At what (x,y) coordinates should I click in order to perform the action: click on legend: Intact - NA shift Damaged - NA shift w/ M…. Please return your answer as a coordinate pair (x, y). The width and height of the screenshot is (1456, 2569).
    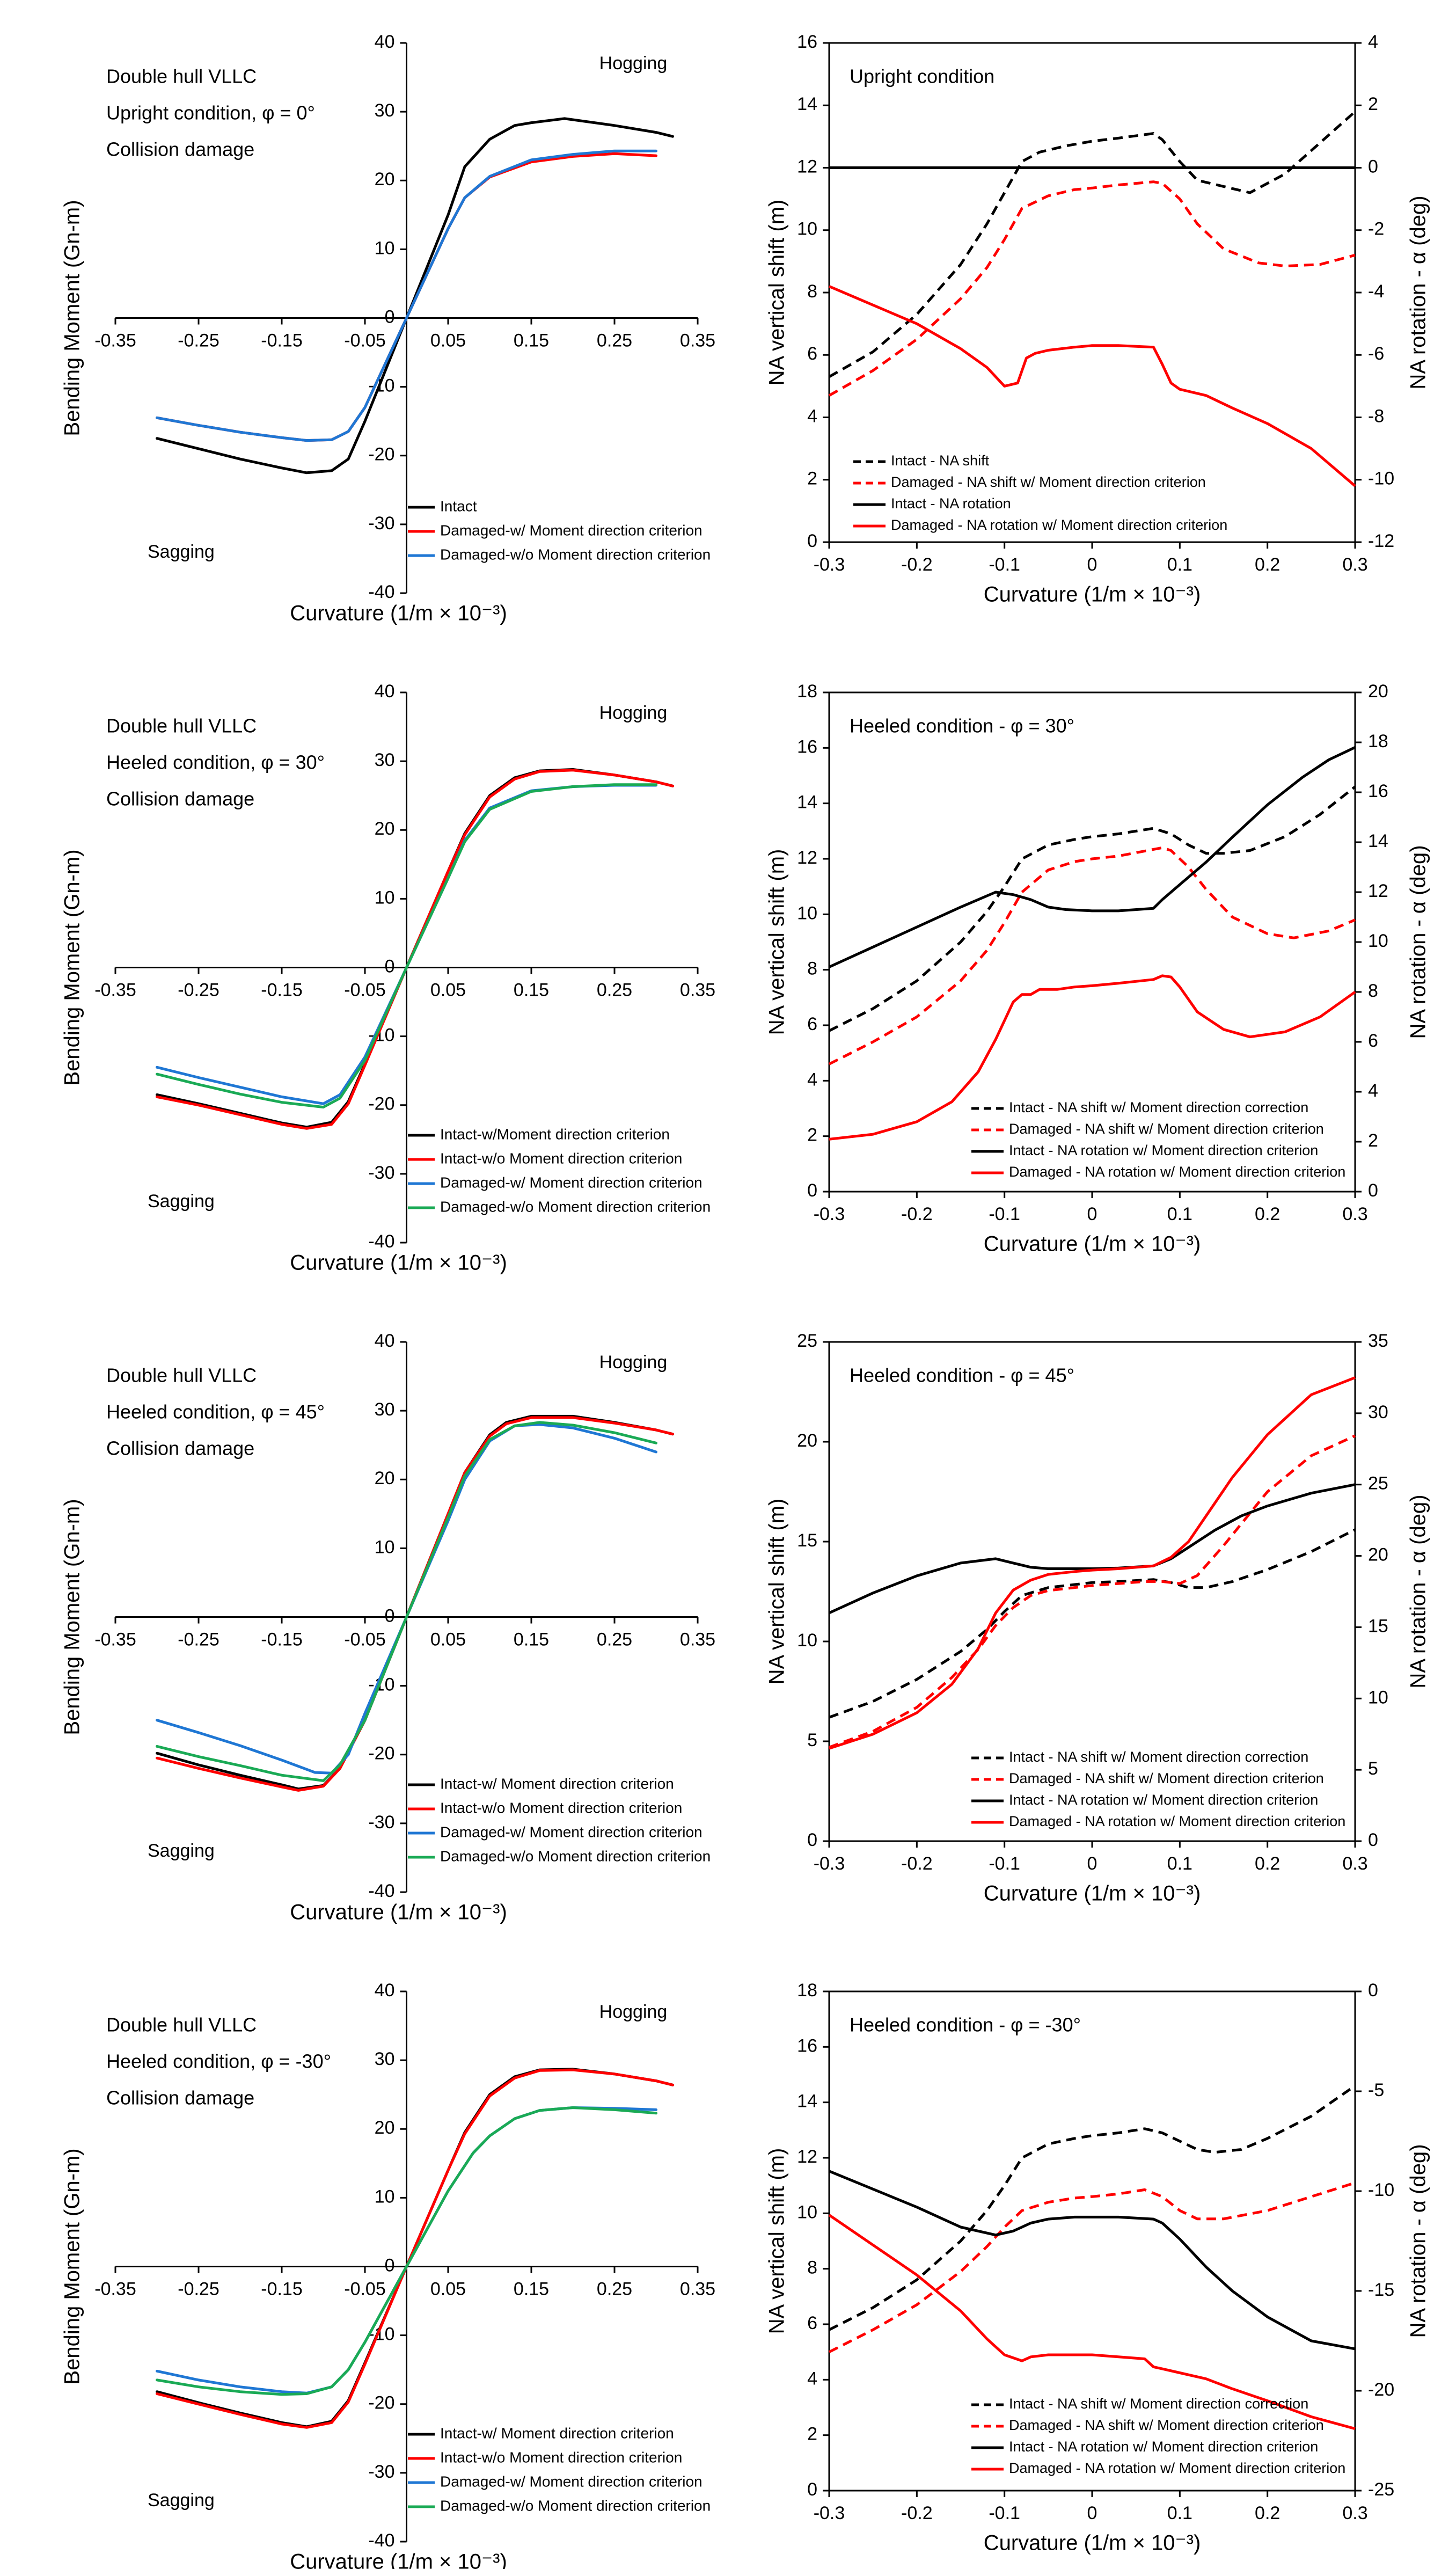
    Looking at the image, I should click on (1040, 493).